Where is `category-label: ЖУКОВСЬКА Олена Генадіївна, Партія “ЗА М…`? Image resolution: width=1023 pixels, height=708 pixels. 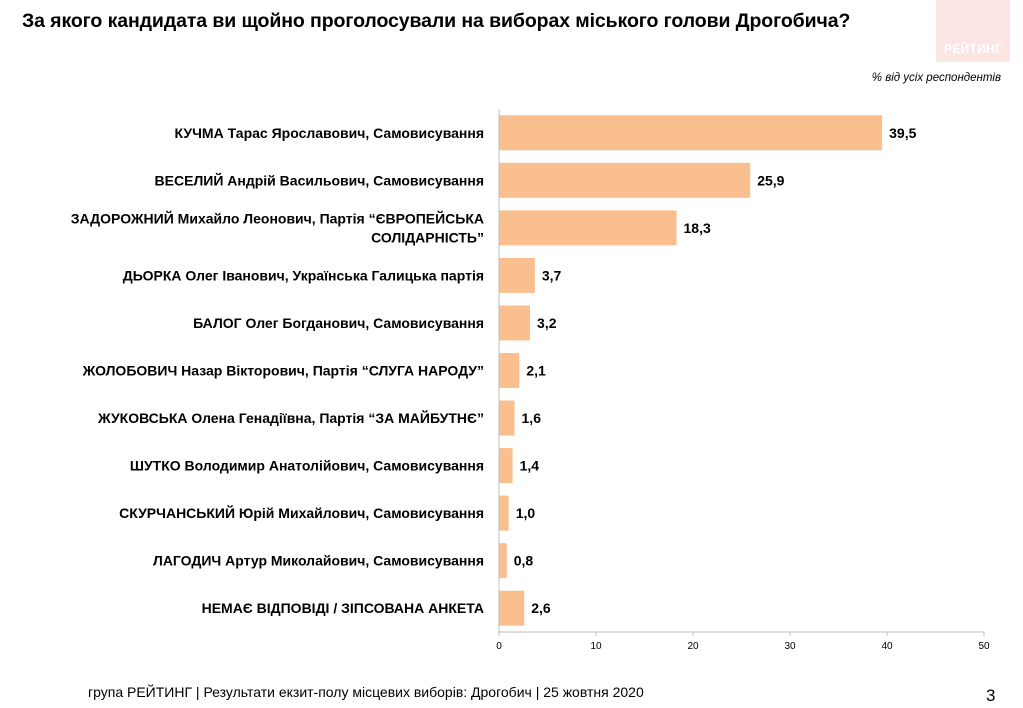 category-label: ЖУКОВСЬКА Олена Генадіївна, Партія “ЗА М… is located at coordinates (290, 417).